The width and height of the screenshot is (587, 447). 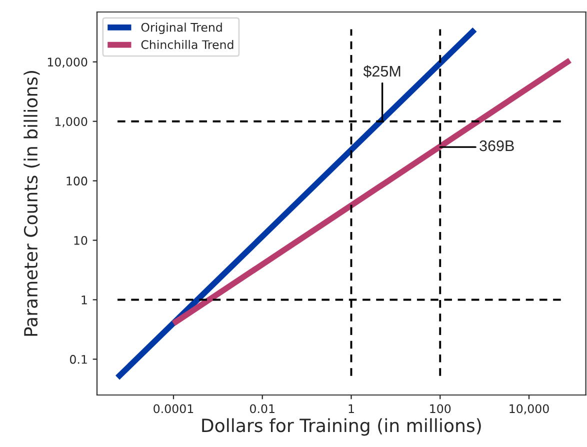 I want to click on y-tick-label: 0.1, so click(x=78, y=359).